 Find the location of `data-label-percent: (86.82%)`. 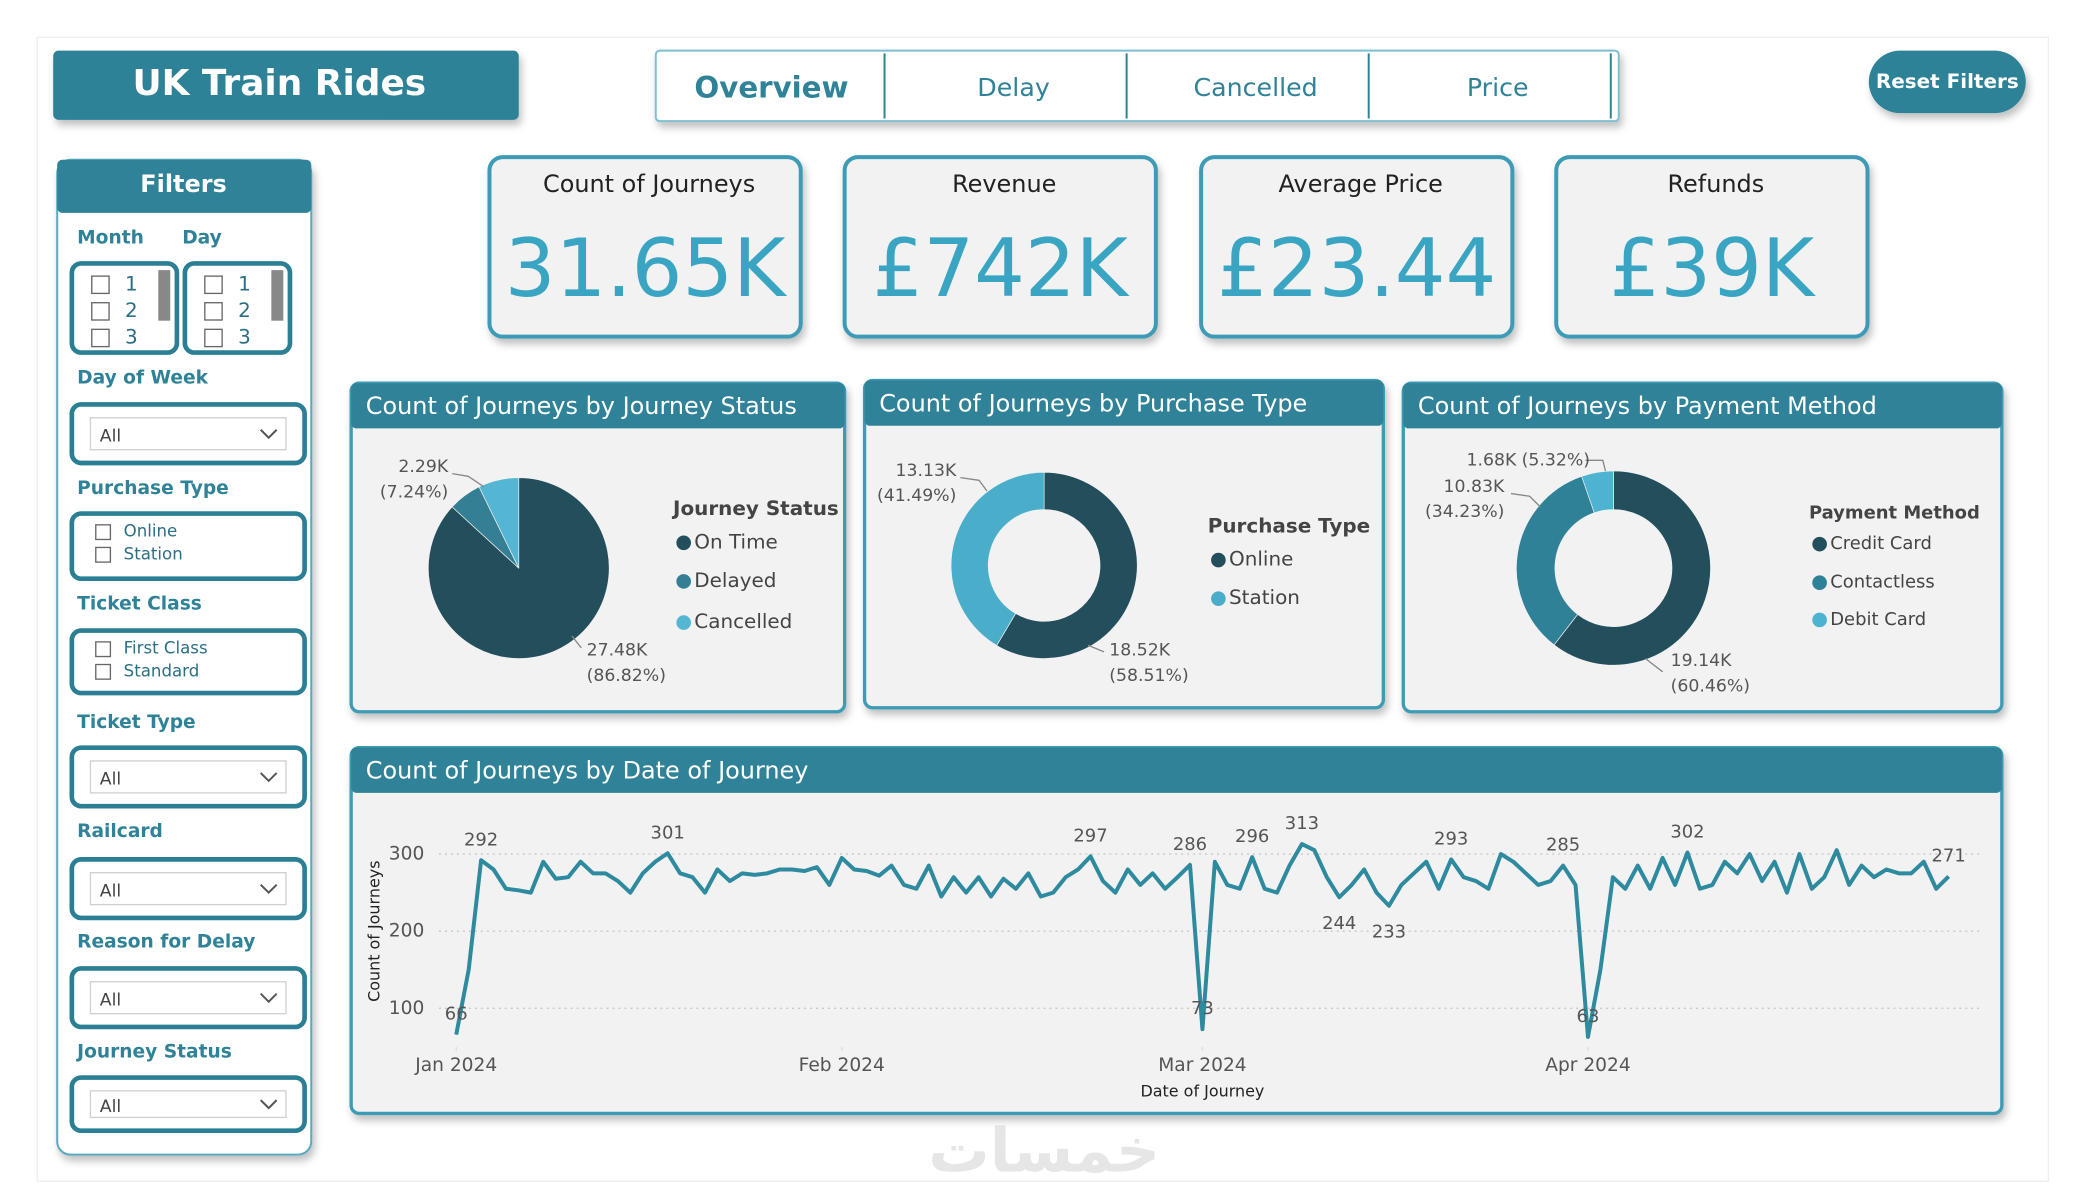

data-label-percent: (86.82%) is located at coordinates (626, 676).